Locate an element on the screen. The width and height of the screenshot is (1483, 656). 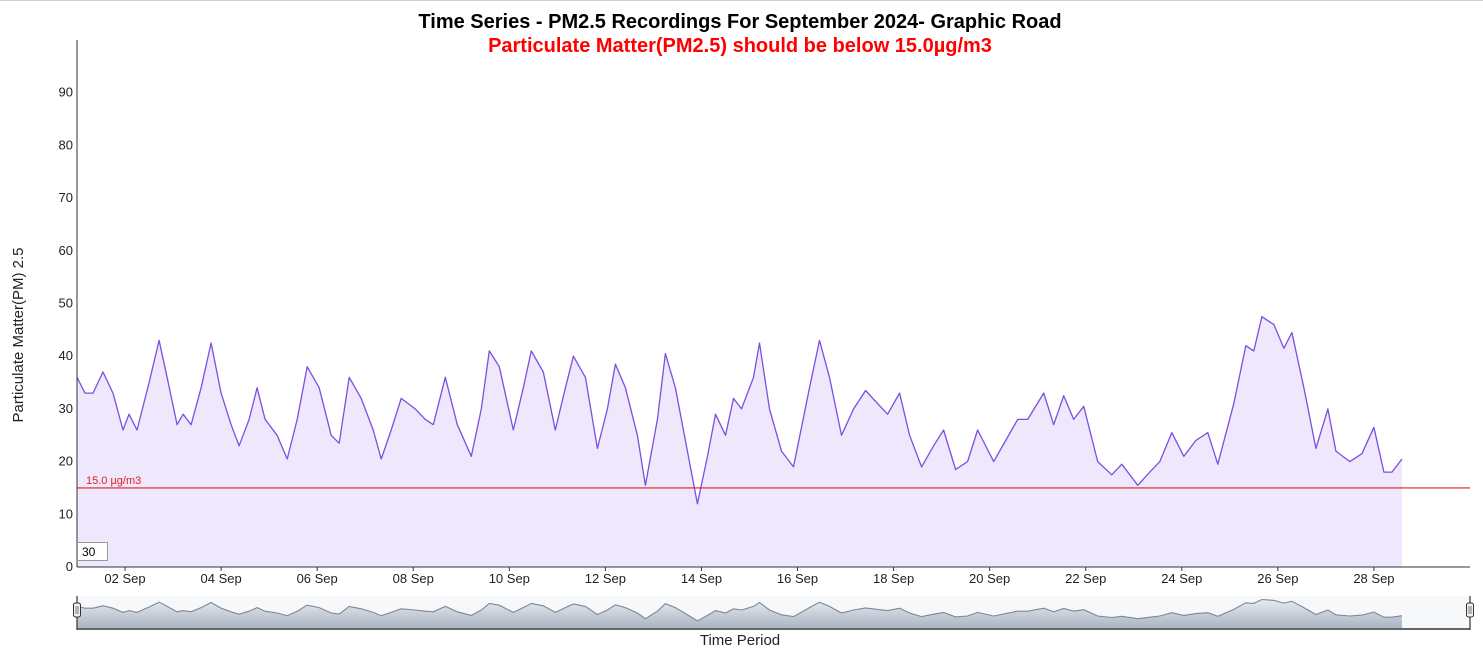
x-tick-label: 06 Sep is located at coordinates (317, 578).